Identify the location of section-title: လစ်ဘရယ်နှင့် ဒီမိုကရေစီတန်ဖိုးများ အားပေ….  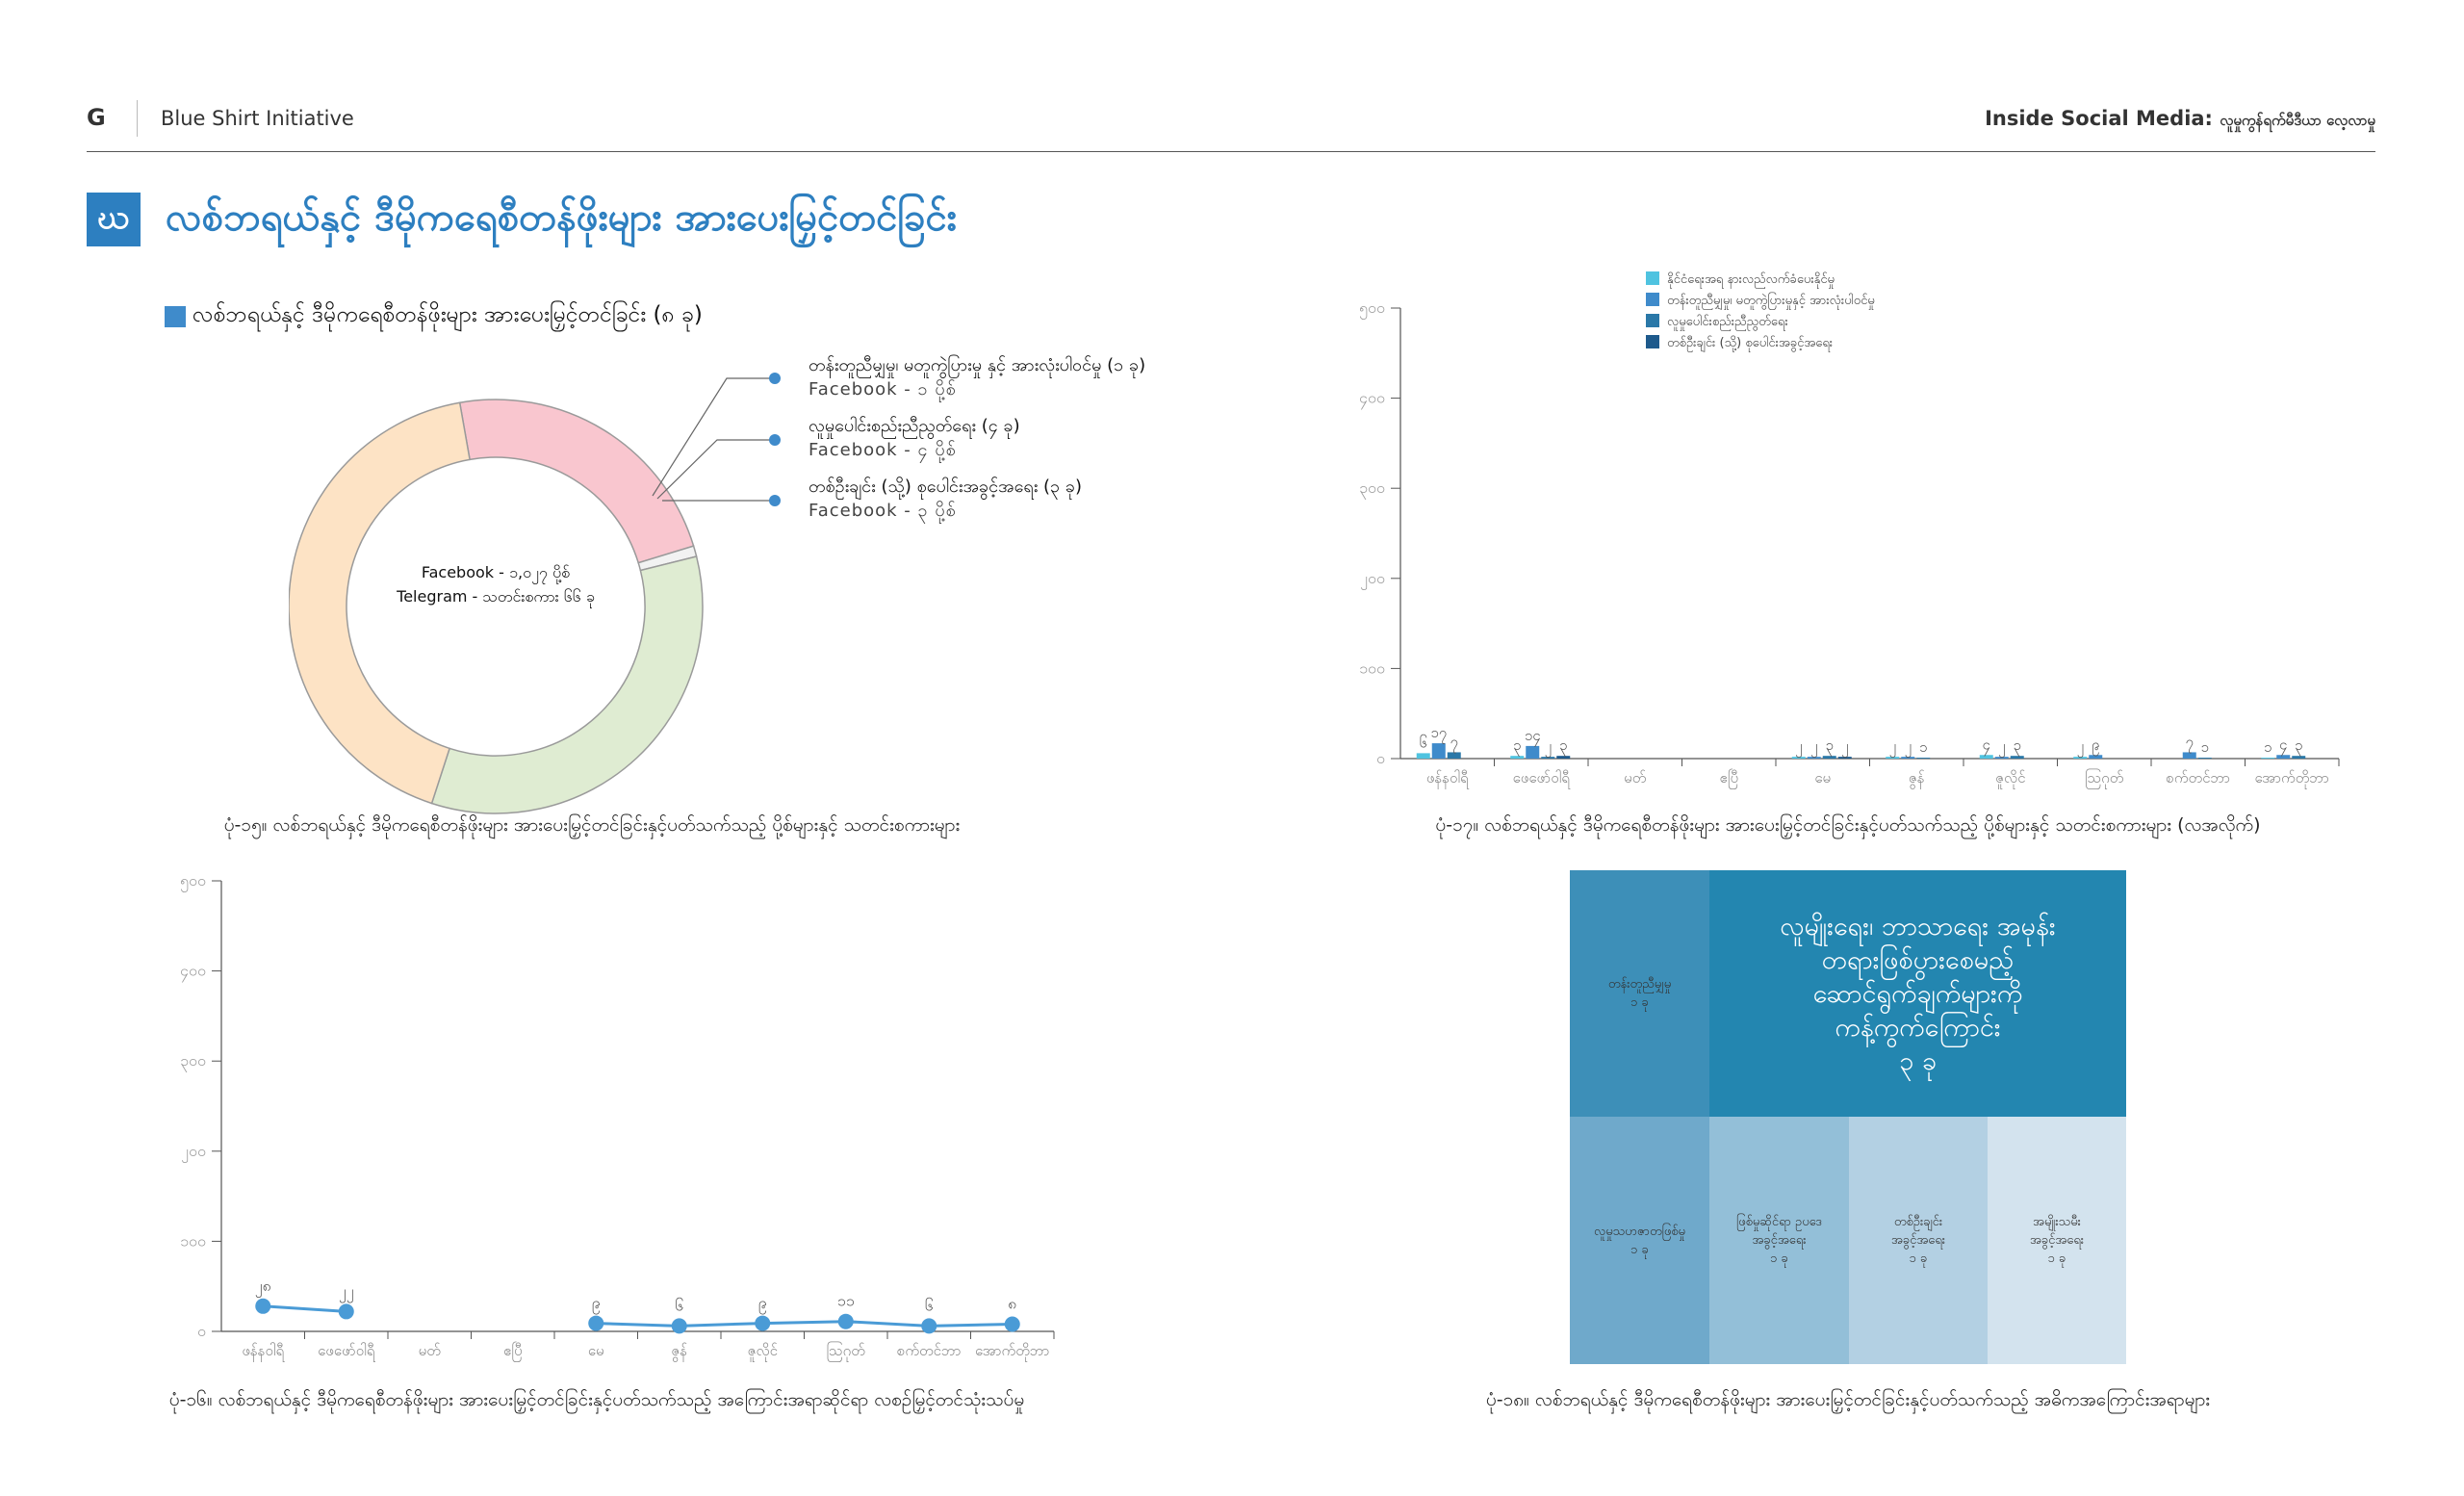
(561, 217).